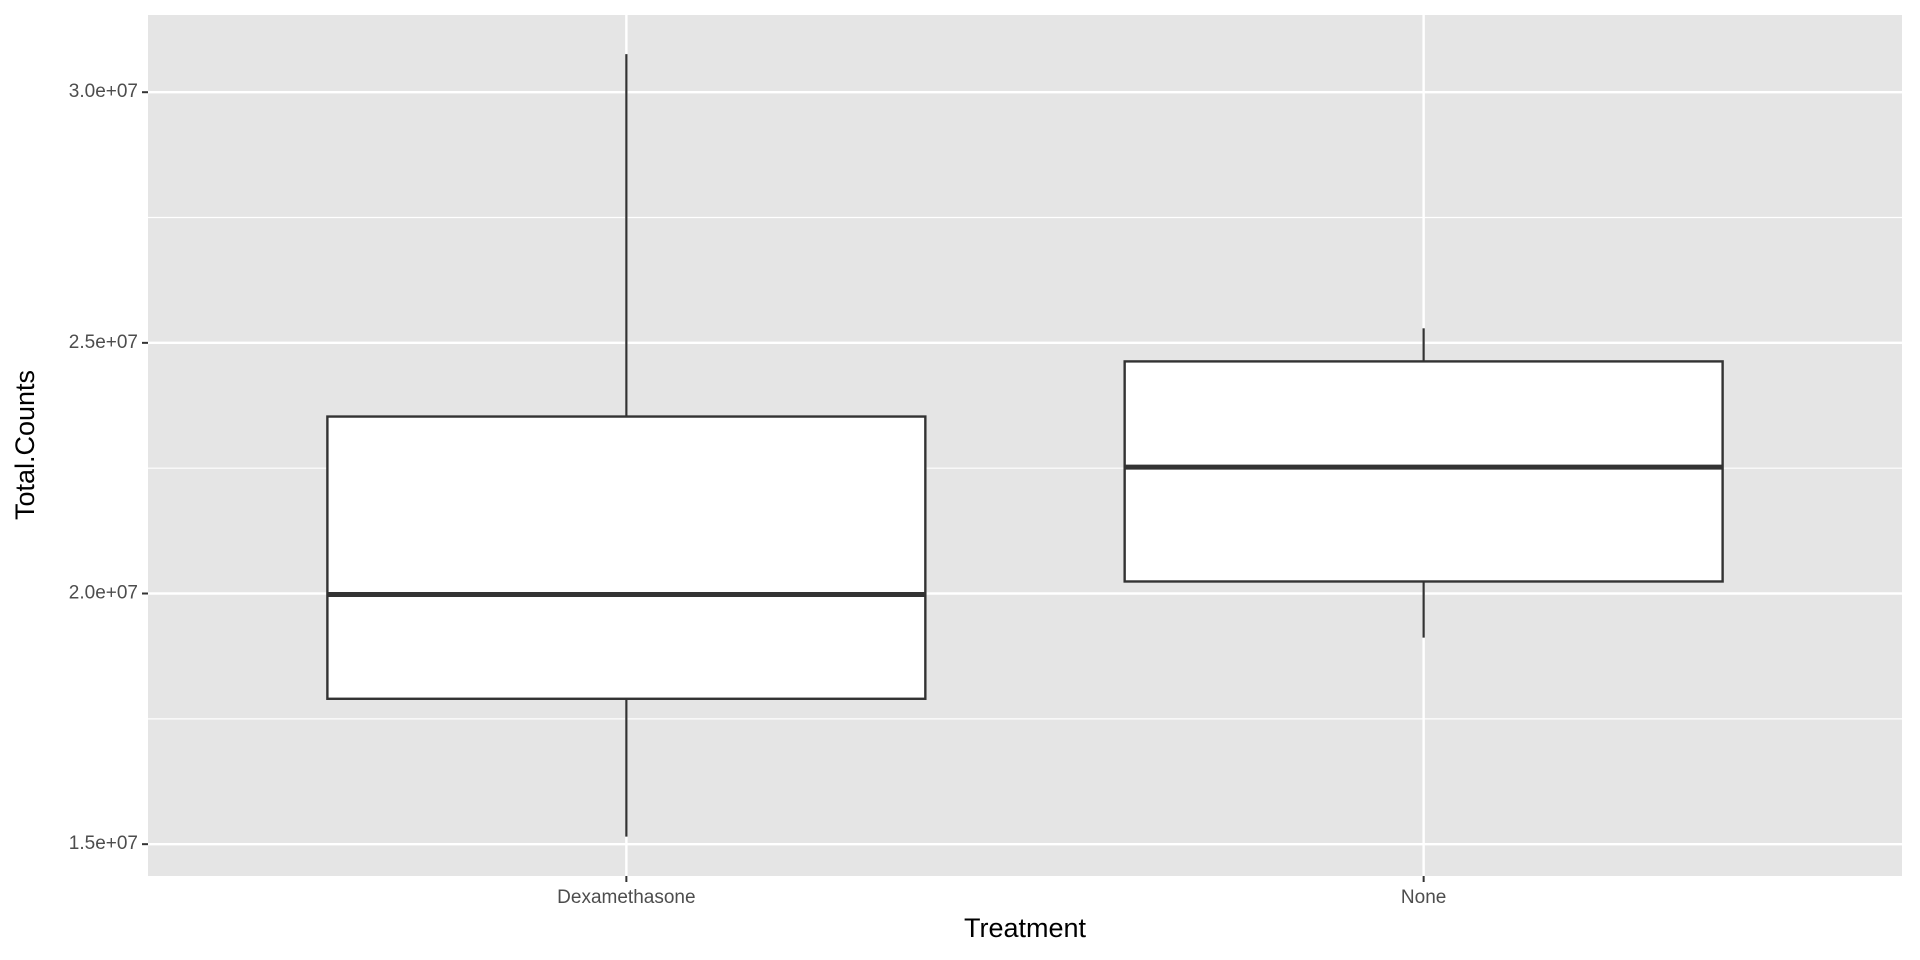 The width and height of the screenshot is (1920, 960). What do you see at coordinates (103, 593) in the screenshot?
I see `y-tick-label: 2.0e+07` at bounding box center [103, 593].